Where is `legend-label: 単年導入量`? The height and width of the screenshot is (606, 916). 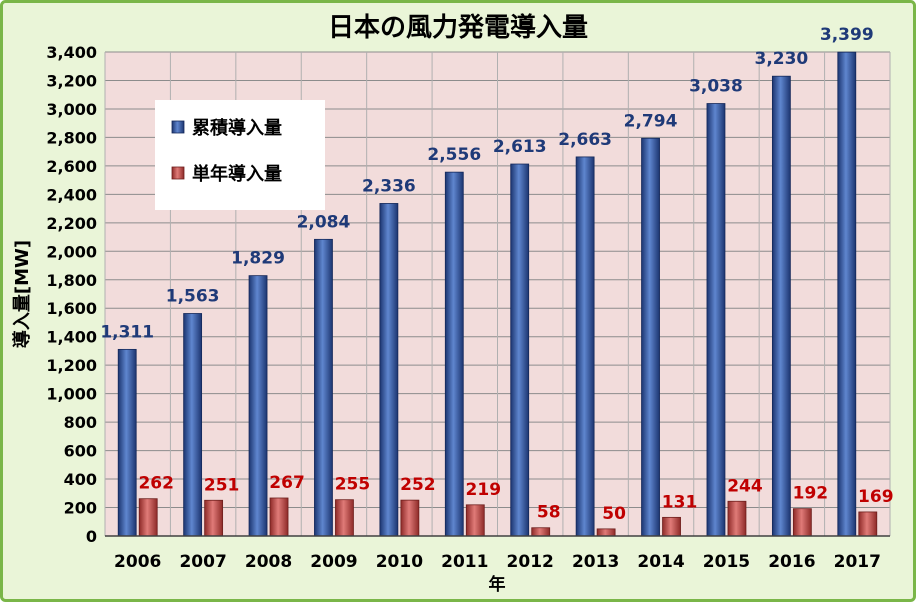
legend-label: 単年導入量 is located at coordinates (237, 174).